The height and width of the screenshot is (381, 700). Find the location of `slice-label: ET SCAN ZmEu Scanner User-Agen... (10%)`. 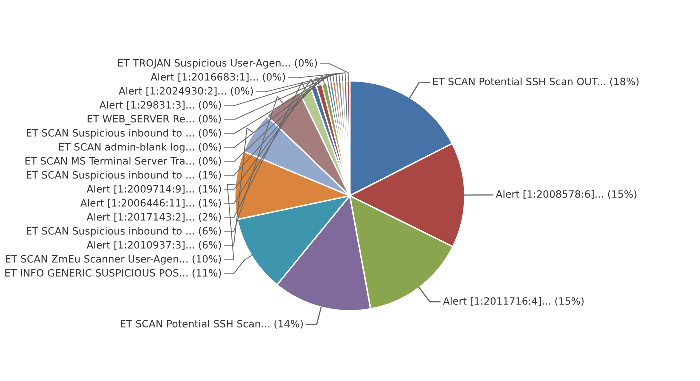

slice-label: ET SCAN ZmEu Scanner User-Agen... (10%) is located at coordinates (114, 260).